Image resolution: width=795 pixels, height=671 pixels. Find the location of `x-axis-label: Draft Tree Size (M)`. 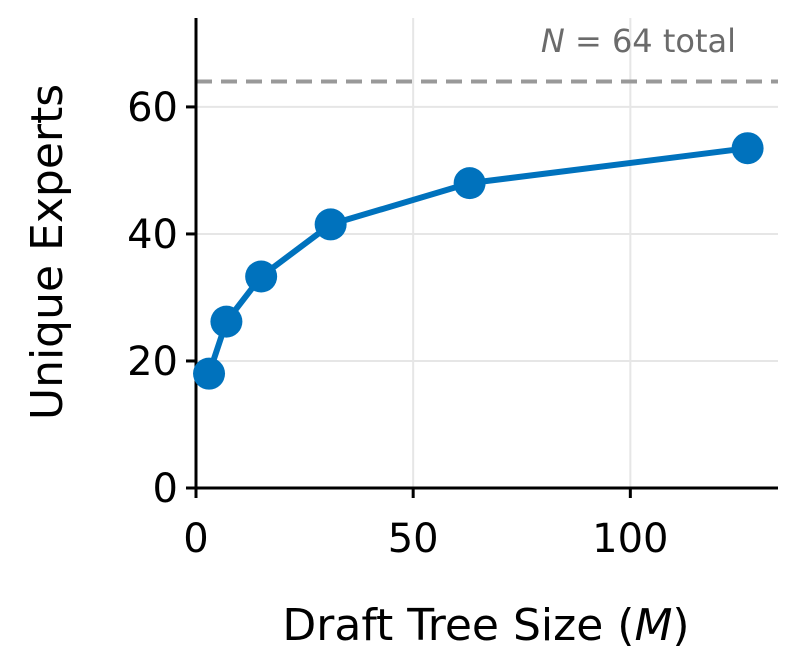

x-axis-label: Draft Tree Size (M) is located at coordinates (485, 625).